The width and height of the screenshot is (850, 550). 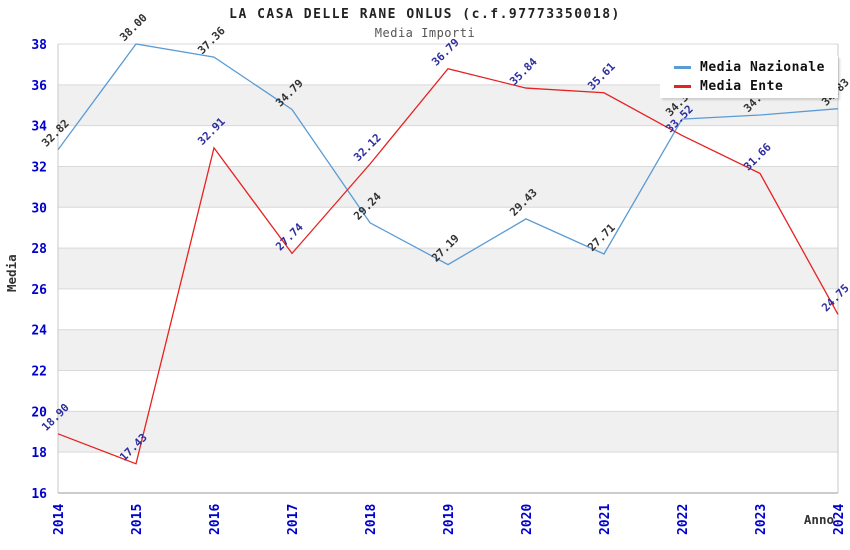 I want to click on legend-label-media-ente: Media Ente, so click(x=742, y=86).